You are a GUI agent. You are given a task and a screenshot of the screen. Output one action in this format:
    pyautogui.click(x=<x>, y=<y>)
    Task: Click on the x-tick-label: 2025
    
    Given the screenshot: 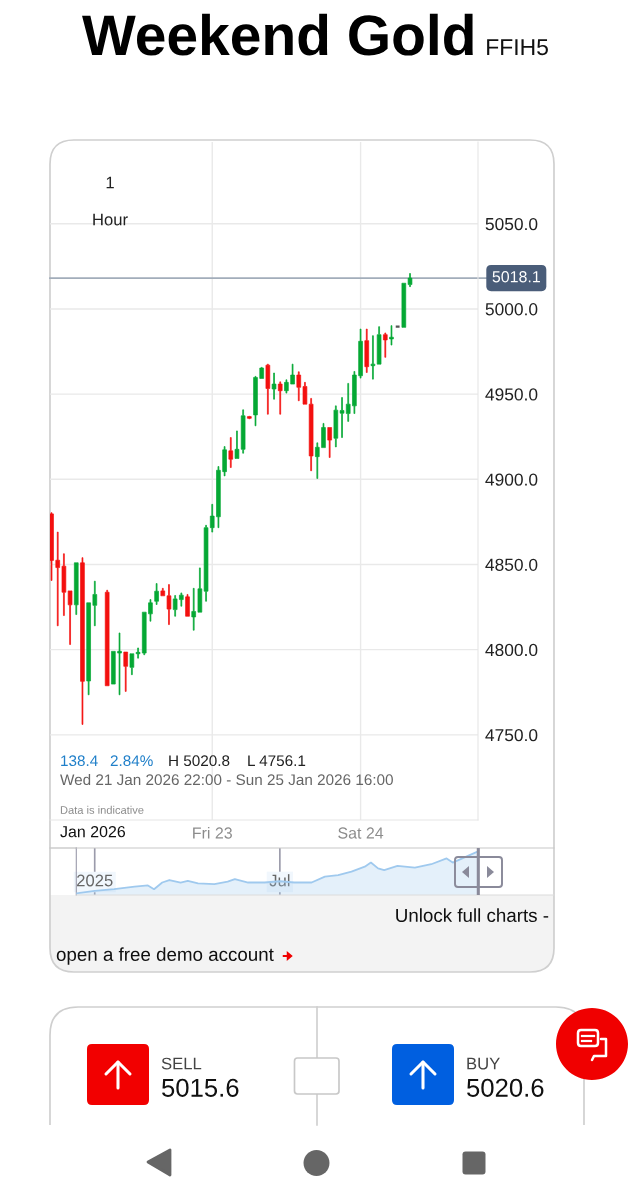 What is the action you would take?
    pyautogui.click(x=95, y=880)
    